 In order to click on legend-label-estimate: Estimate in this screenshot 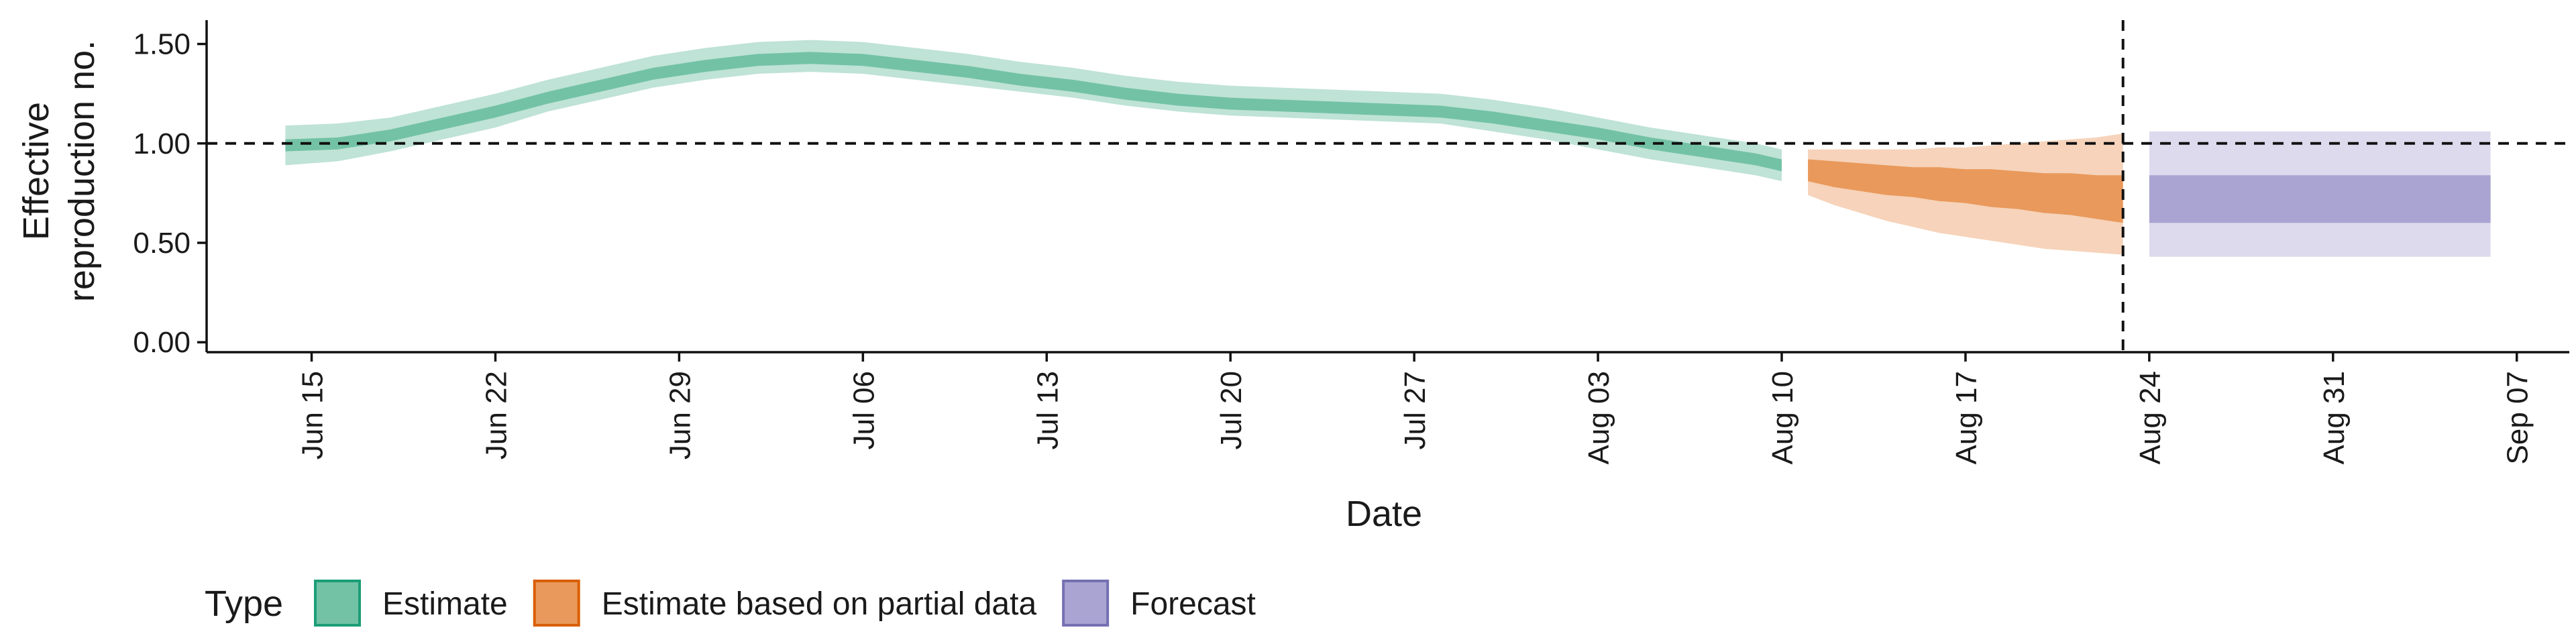, I will do `click(445, 604)`.